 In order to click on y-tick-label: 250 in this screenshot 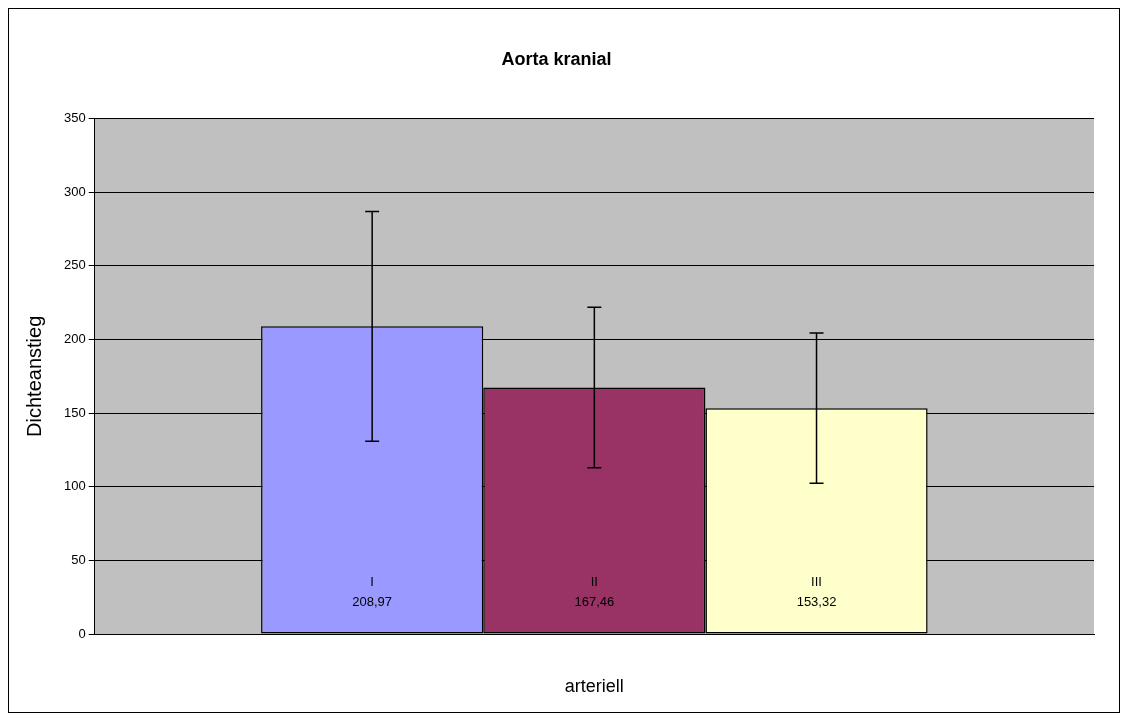, I will do `click(74, 265)`.